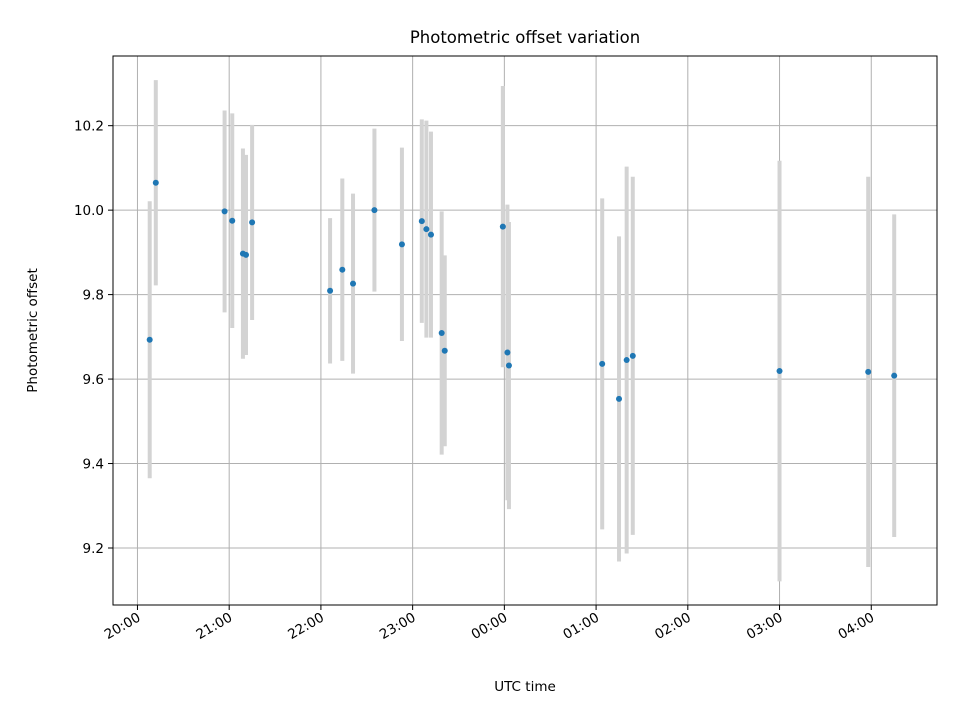 This screenshot has height=720, width=960. I want to click on y-tick-label: 9.6, so click(93, 380).